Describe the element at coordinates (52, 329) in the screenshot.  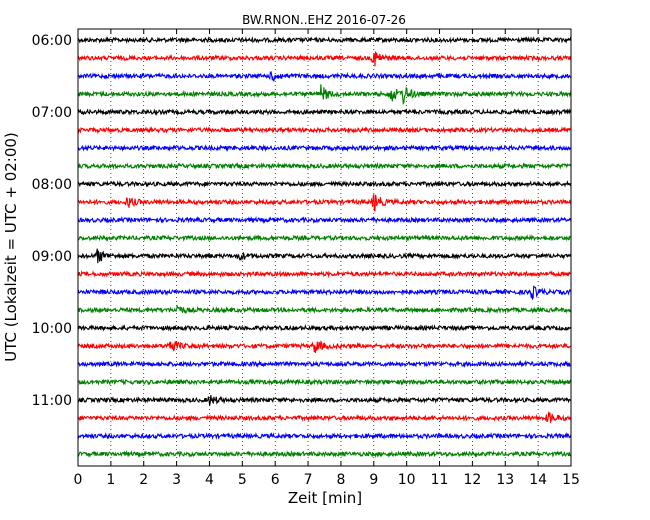
I see `y-tick-label: 10:00` at that location.